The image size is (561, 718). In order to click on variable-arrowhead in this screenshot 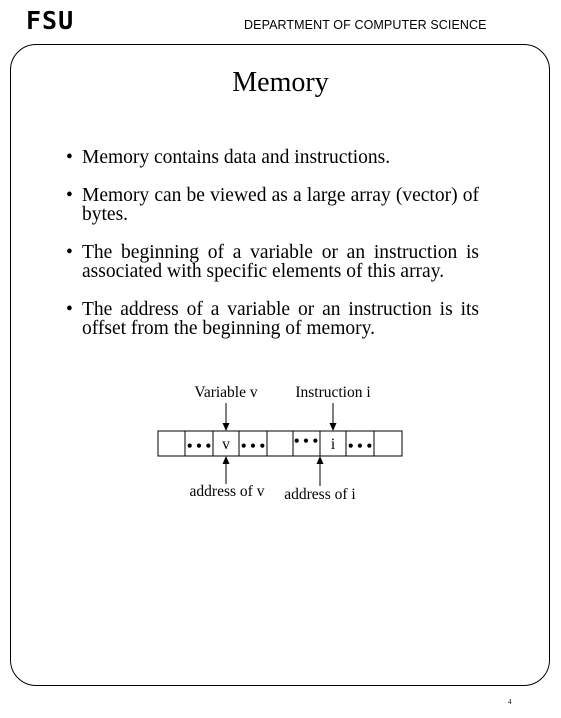, I will do `click(226, 427)`.